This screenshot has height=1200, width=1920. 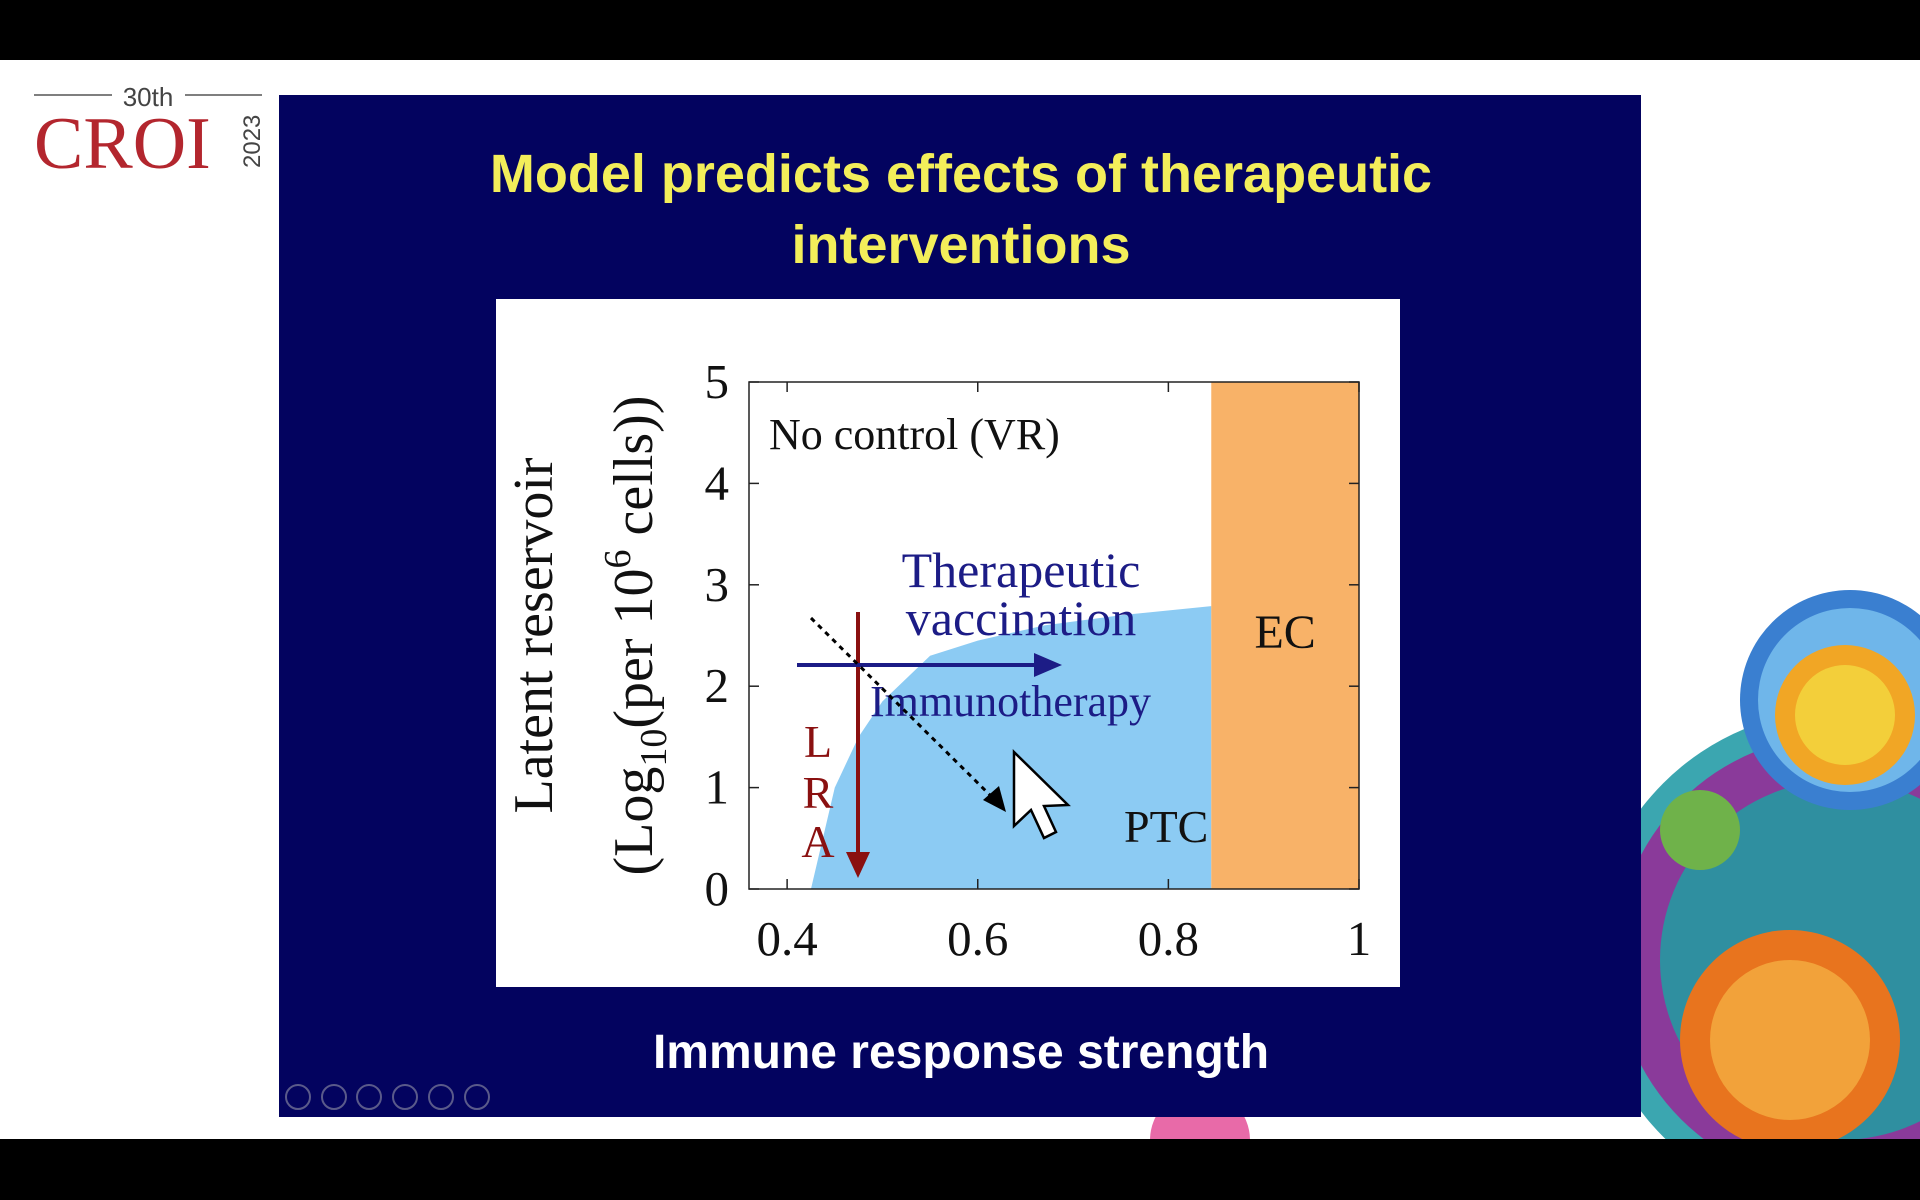 I want to click on year: 2023, so click(x=252, y=141).